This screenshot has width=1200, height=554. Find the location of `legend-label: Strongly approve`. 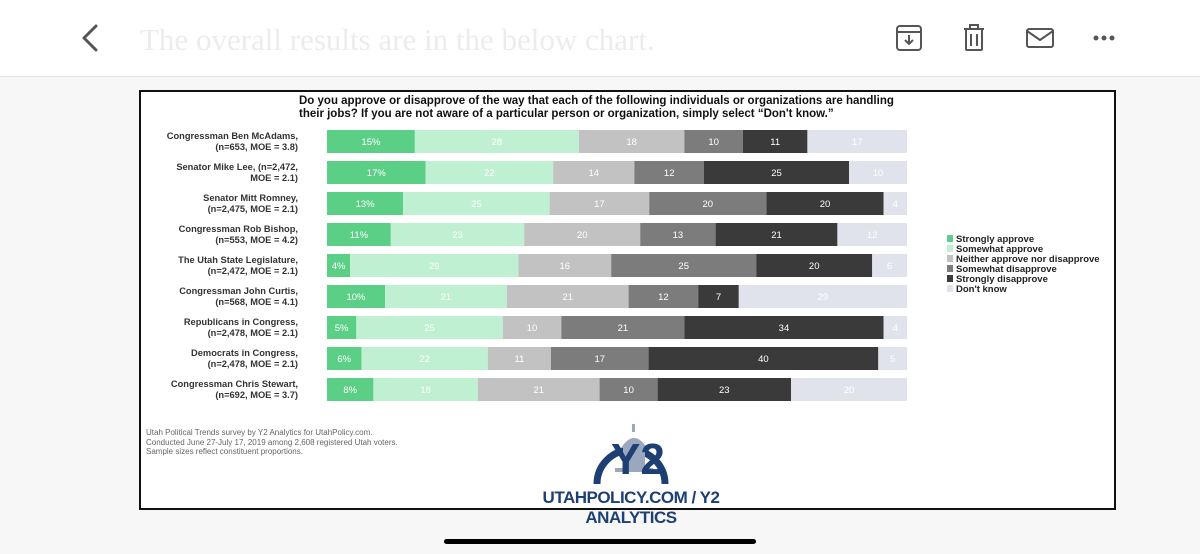

legend-label: Strongly approve is located at coordinates (995, 239).